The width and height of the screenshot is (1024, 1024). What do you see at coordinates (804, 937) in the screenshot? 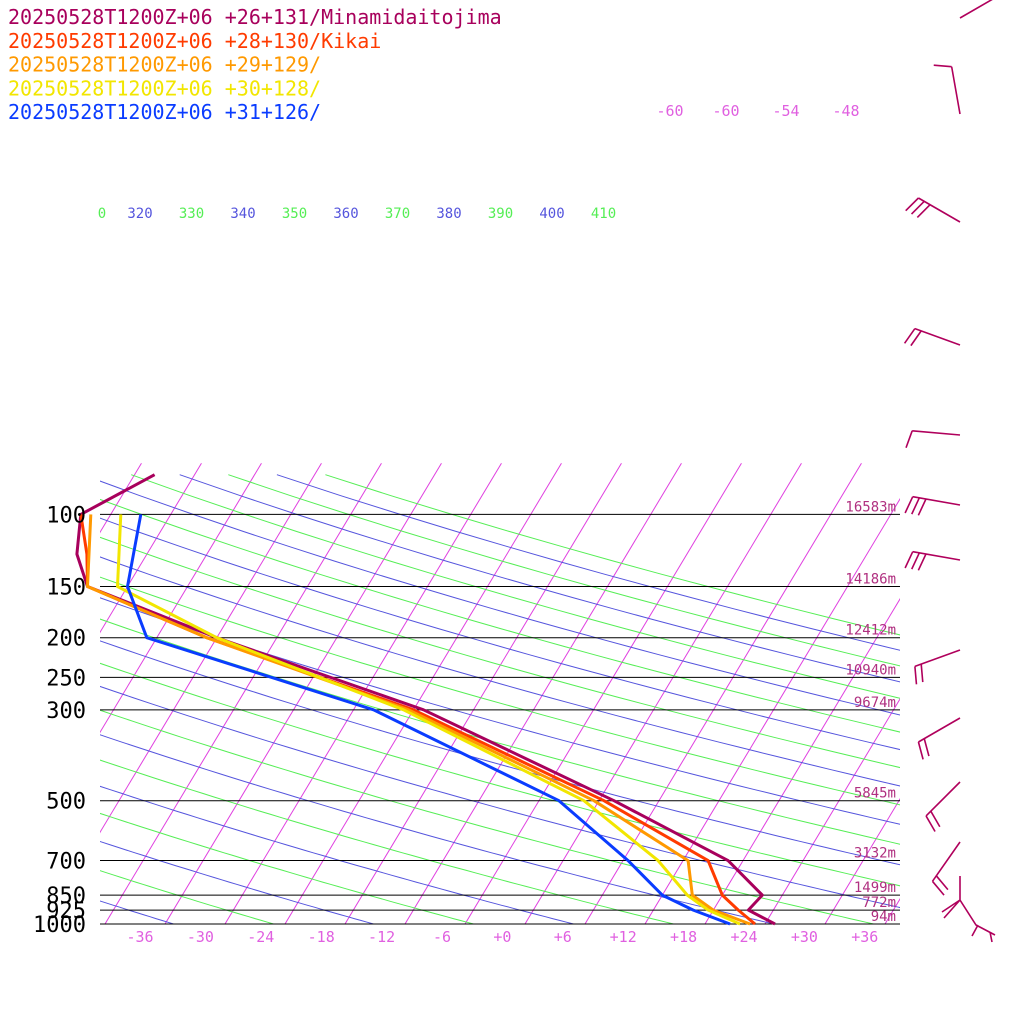
I see `x-tick-label: +30` at bounding box center [804, 937].